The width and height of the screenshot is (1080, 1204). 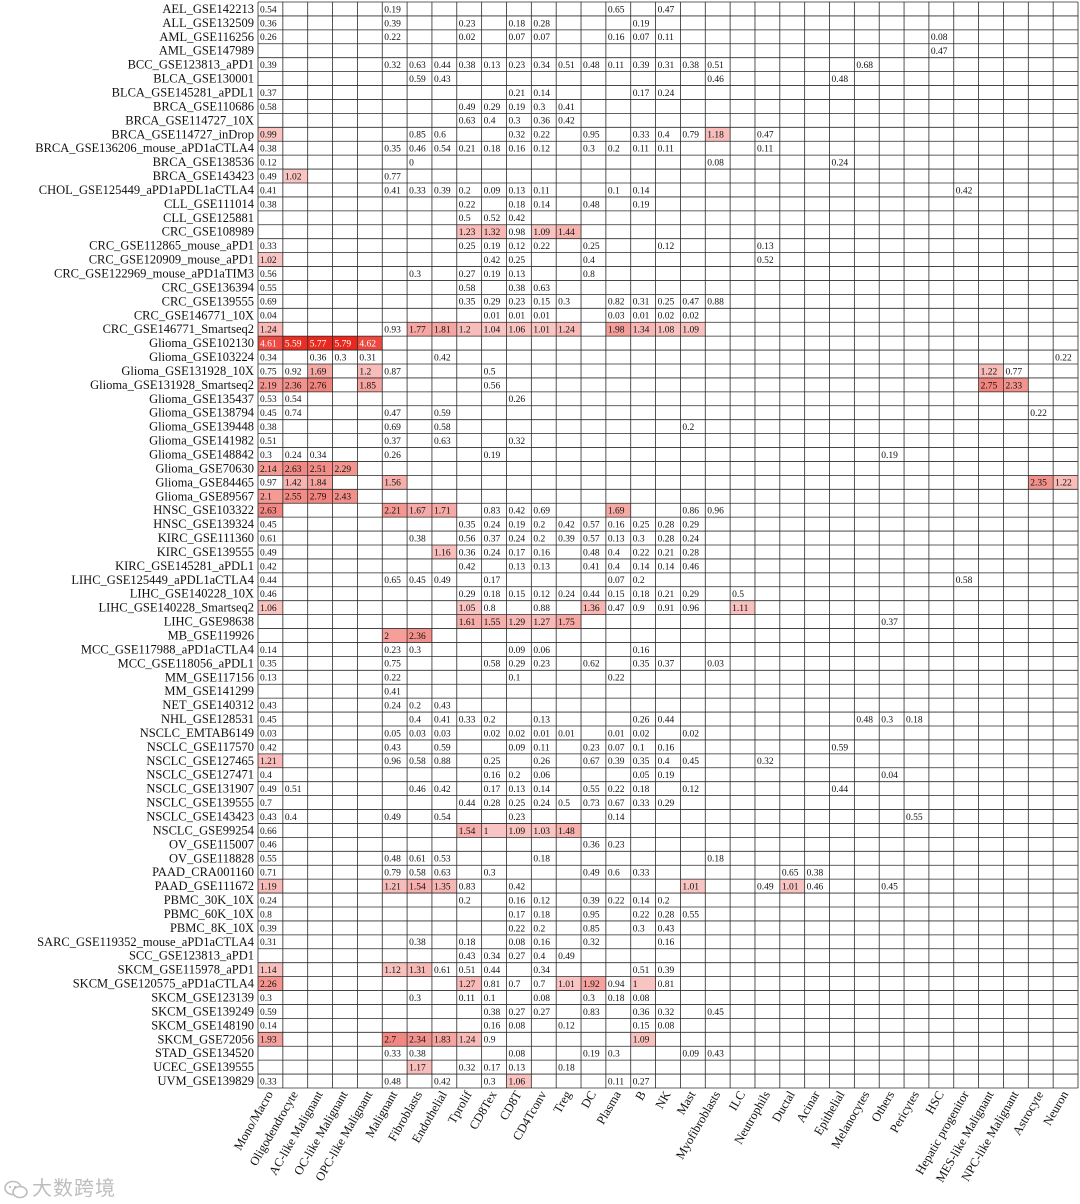 I want to click on row-label: BRCA_GSE114727_inDrop, so click(x=182, y=134).